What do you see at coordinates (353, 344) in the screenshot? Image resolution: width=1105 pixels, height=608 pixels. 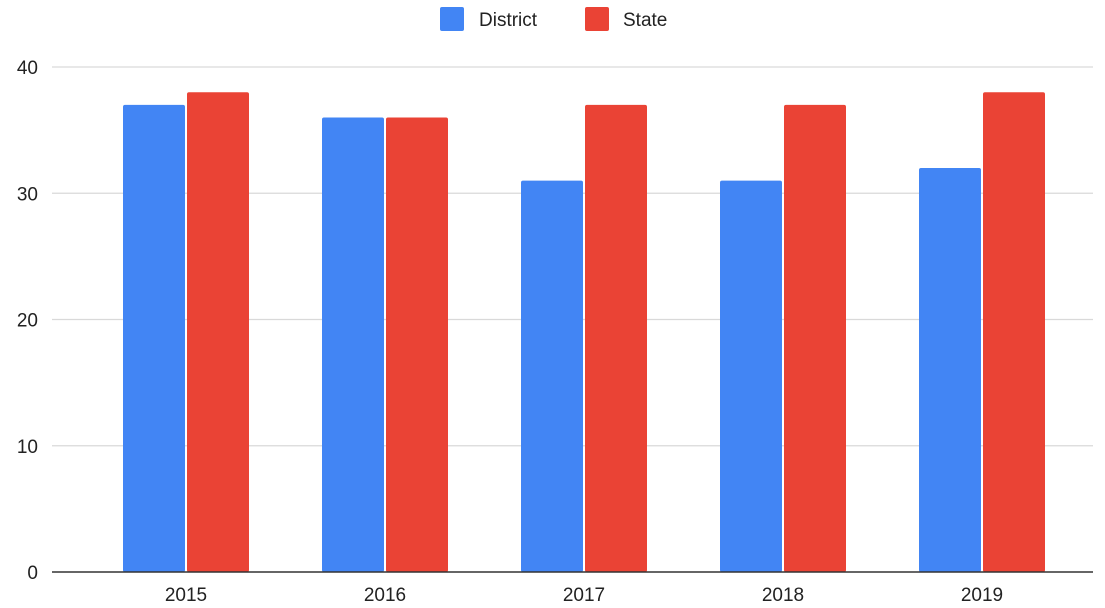 I see `bar-district-2016` at bounding box center [353, 344].